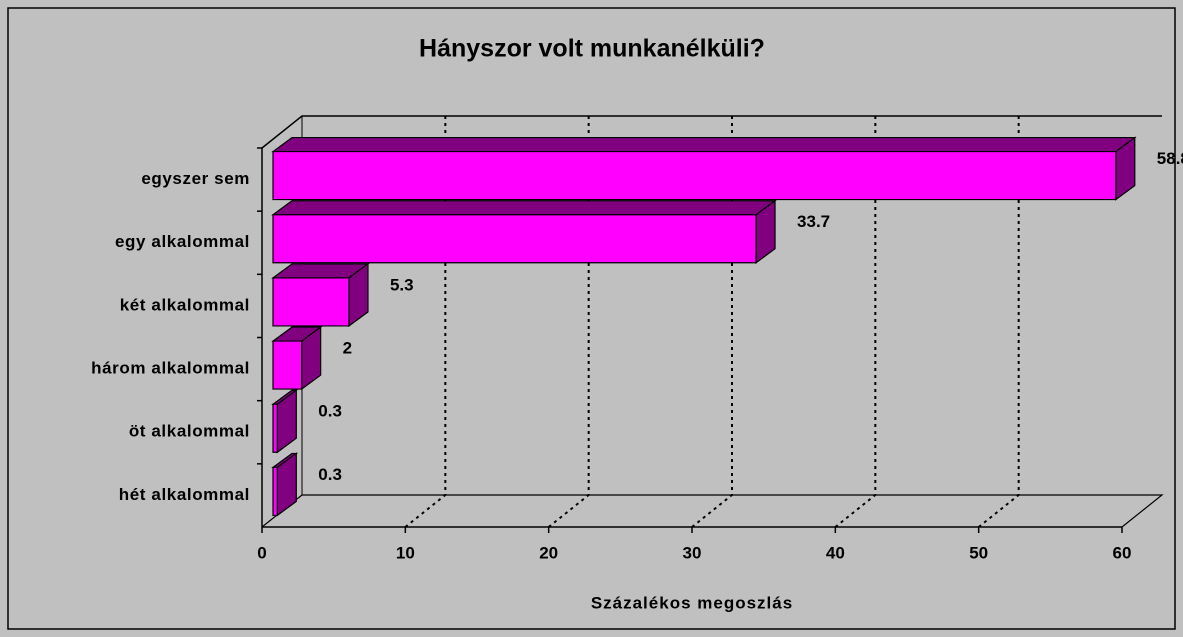 This screenshot has width=1183, height=637. I want to click on x-tick-label: 50, so click(978, 552).